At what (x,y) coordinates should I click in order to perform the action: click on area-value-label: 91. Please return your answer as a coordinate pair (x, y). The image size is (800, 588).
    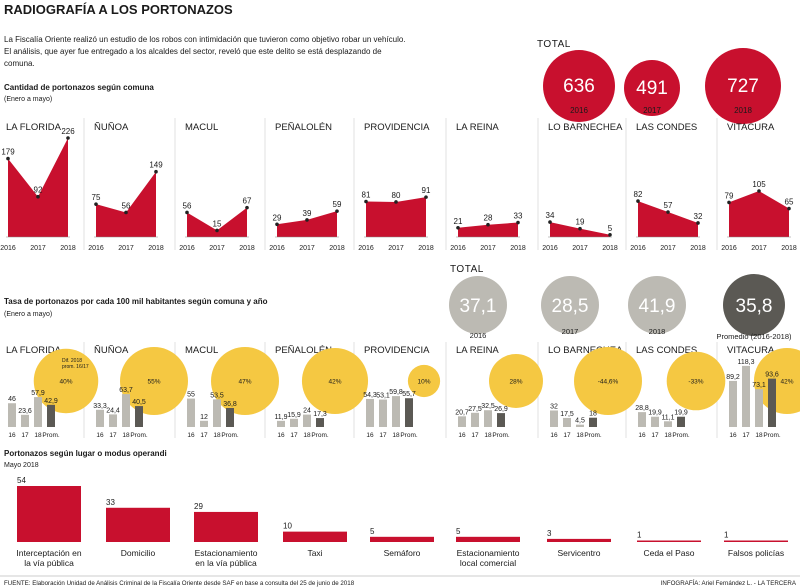
    Looking at the image, I should click on (426, 190).